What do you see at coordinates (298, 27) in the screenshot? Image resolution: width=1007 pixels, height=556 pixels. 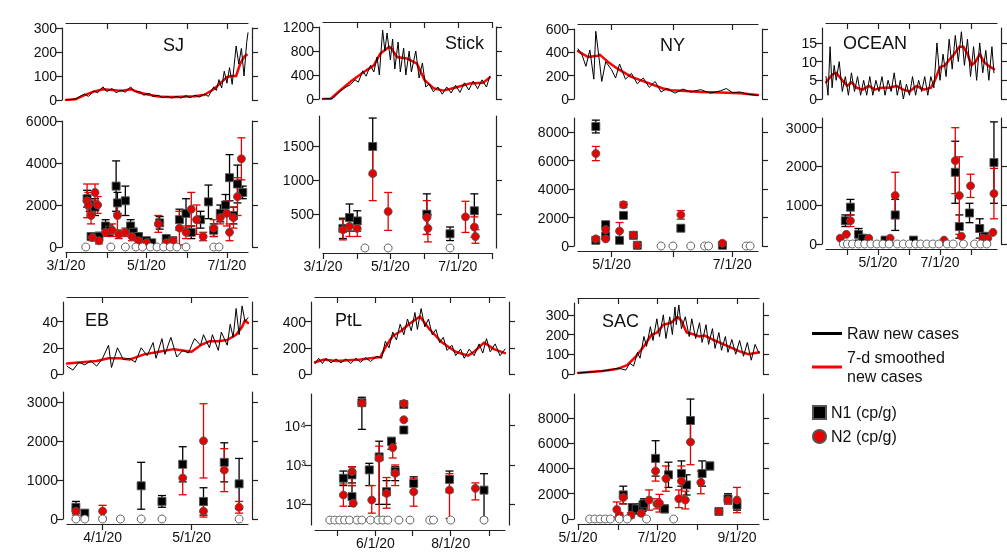 I see `y-tick-label: 1200` at bounding box center [298, 27].